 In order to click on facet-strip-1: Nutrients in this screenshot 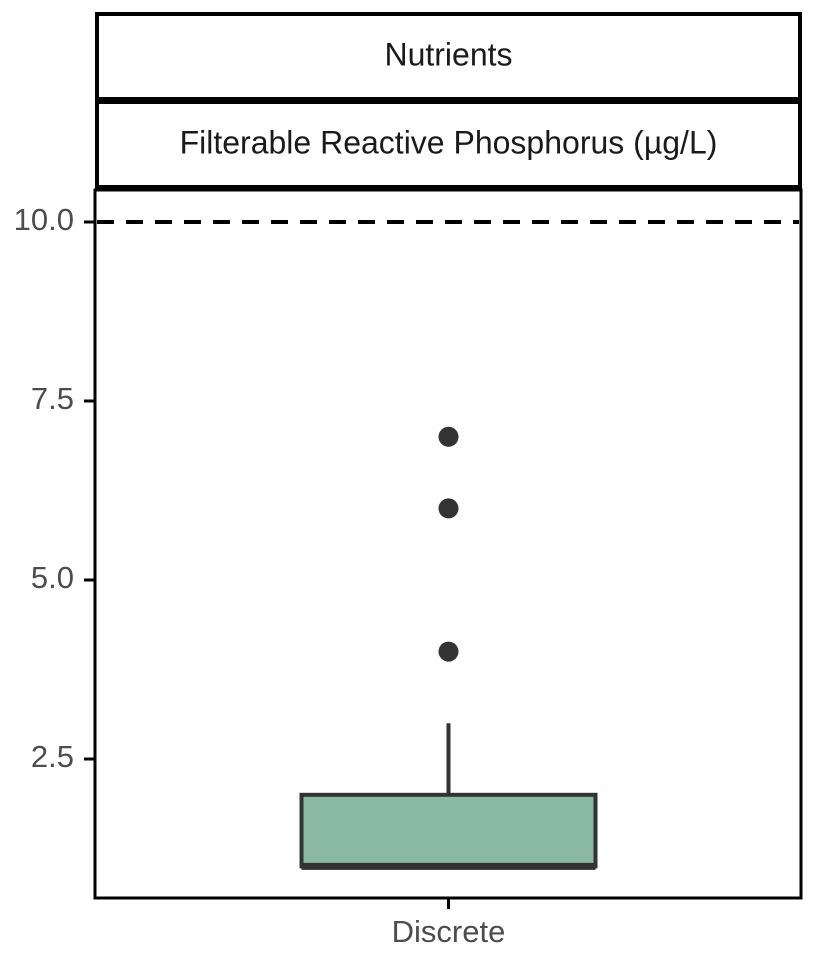, I will do `click(448, 56)`.